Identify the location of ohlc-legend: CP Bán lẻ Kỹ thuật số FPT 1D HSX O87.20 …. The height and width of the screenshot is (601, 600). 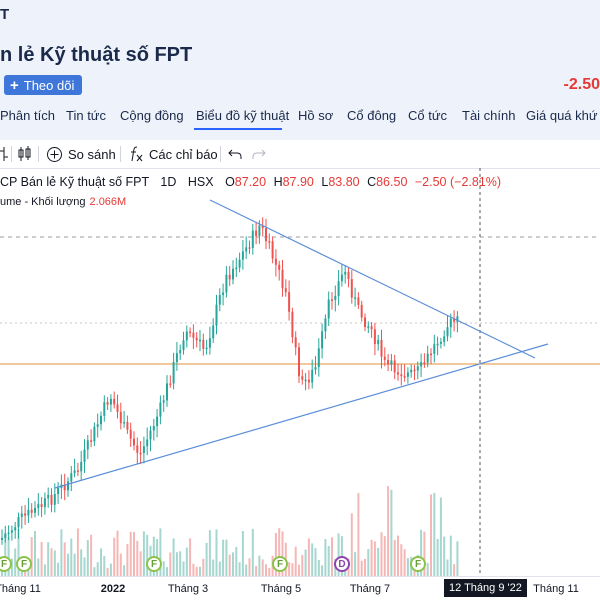
(250, 182).